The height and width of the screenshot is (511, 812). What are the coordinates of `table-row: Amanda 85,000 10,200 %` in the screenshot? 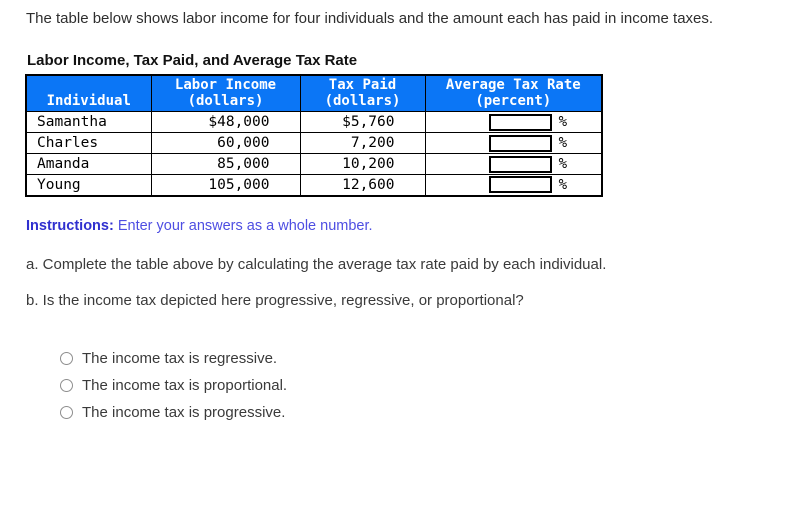 It's located at (314, 164).